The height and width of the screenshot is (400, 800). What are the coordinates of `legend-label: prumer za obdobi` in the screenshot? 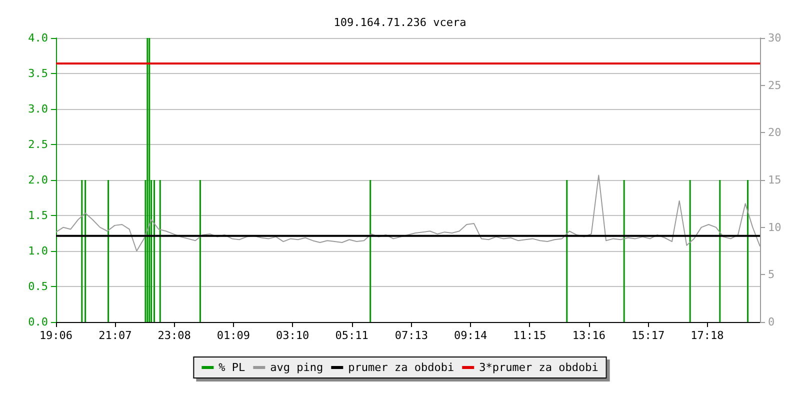 It's located at (401, 367).